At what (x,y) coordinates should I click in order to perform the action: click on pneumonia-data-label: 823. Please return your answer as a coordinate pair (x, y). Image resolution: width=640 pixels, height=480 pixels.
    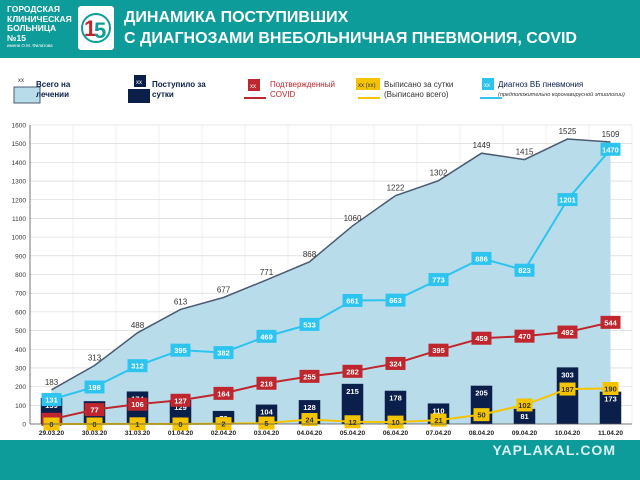
    Looking at the image, I should click on (524, 270).